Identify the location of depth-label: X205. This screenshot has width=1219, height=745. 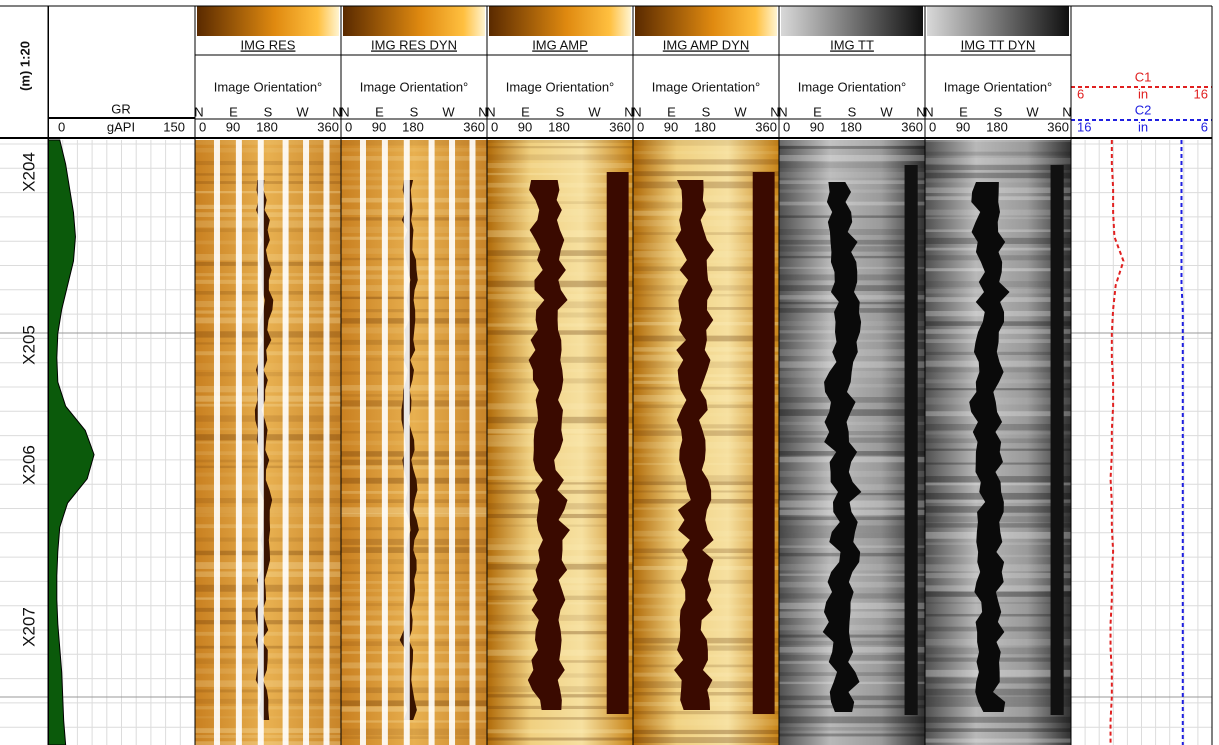
(28, 345).